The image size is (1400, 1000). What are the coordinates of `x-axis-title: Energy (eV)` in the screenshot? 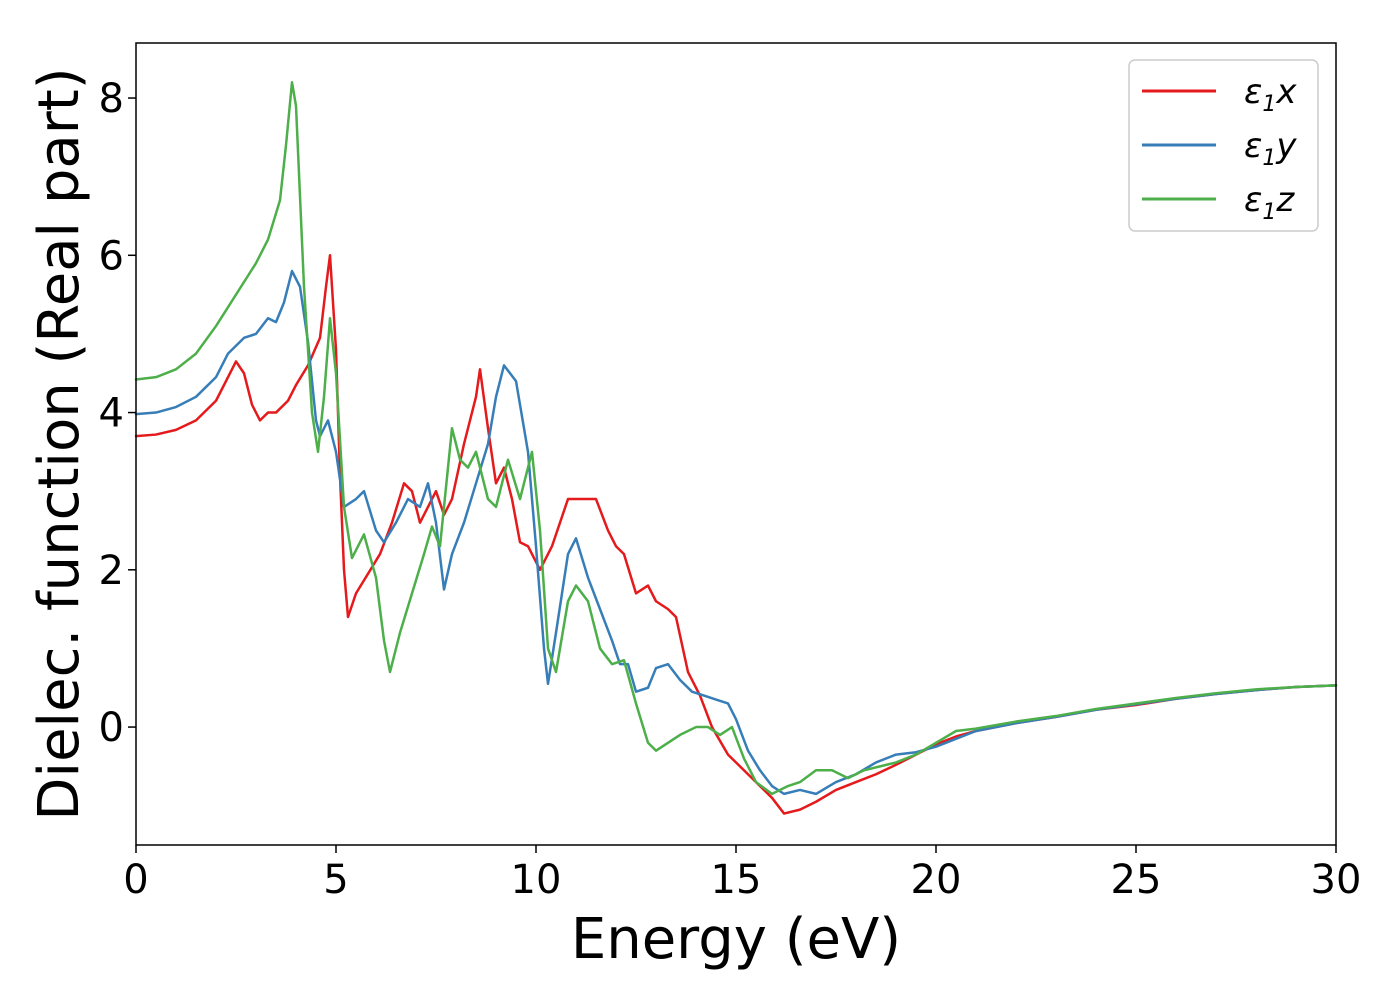 It's located at (736, 939).